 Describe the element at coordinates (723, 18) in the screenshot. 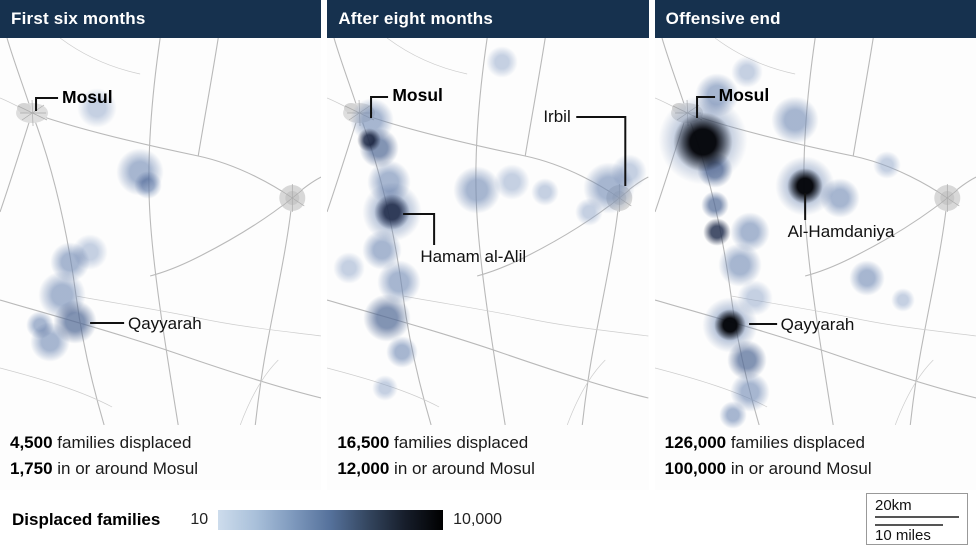

I see `panel-title: Offensive end` at that location.